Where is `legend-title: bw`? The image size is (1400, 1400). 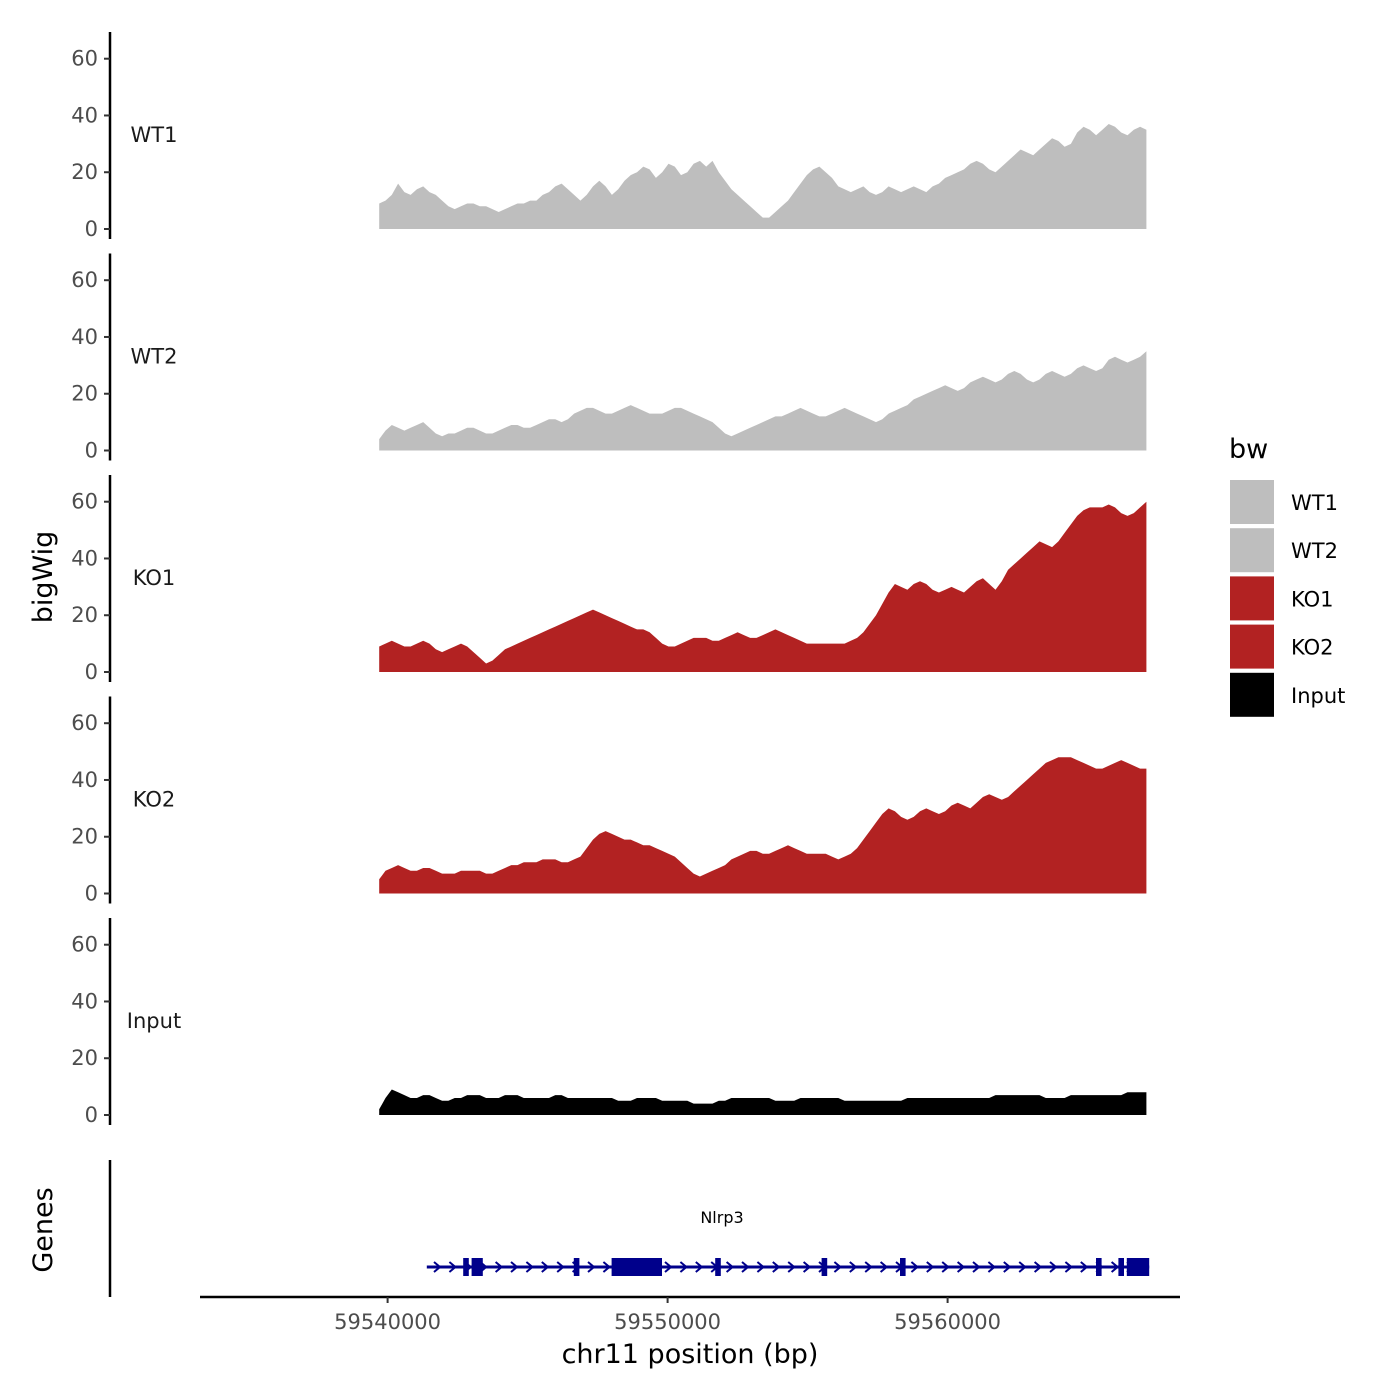 legend-title: bw is located at coordinates (1248, 449).